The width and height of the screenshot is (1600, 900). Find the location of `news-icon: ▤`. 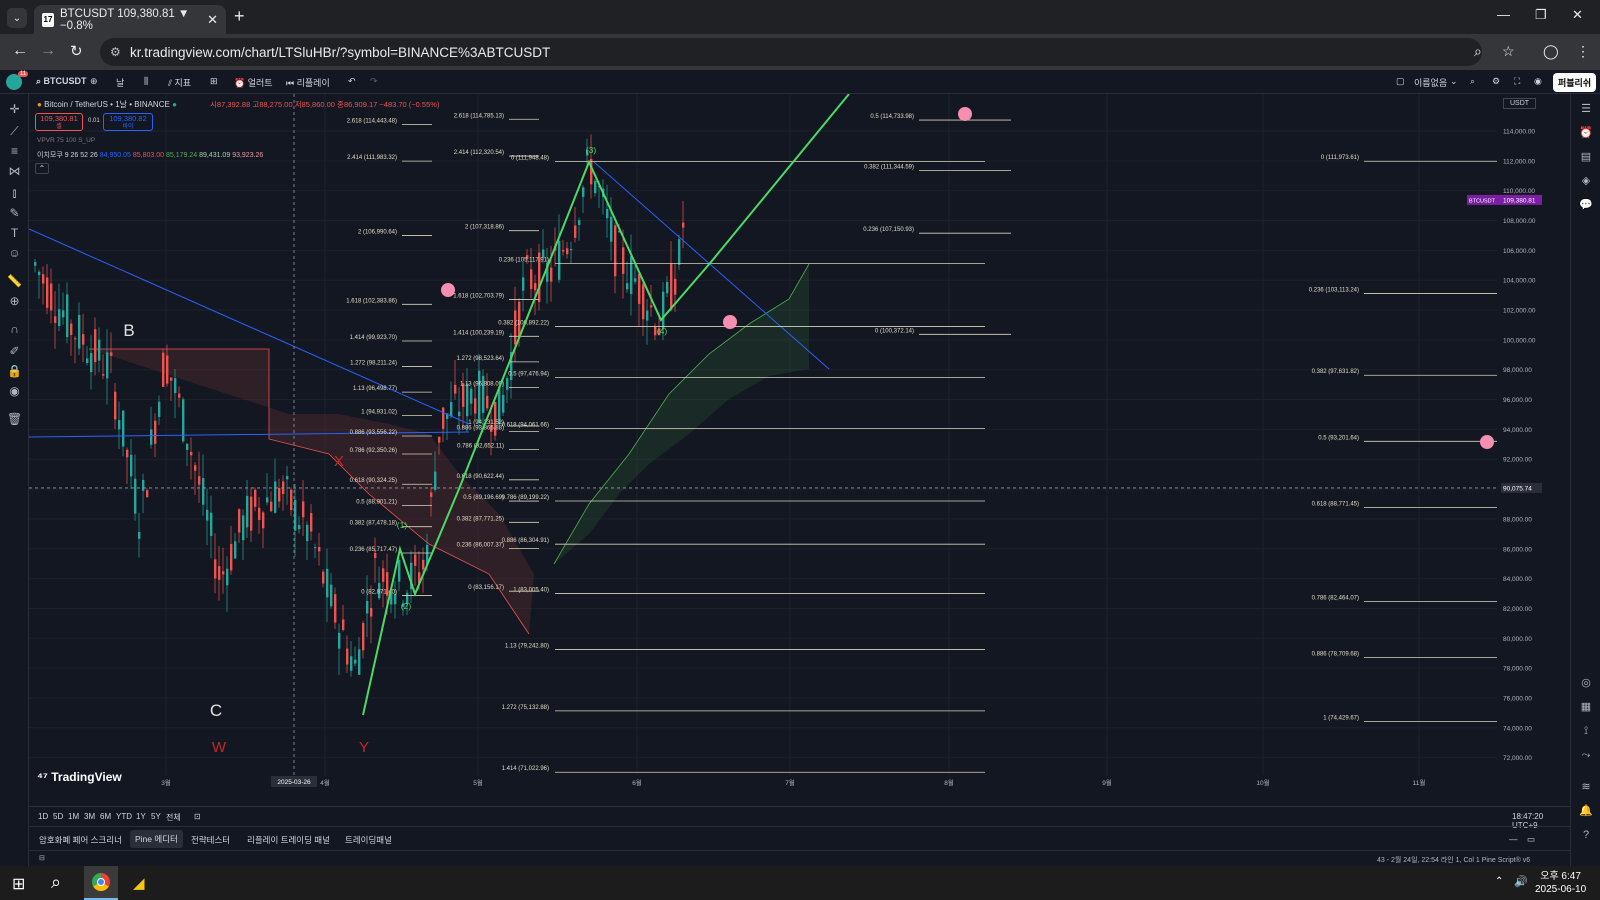

news-icon: ▤ is located at coordinates (1586, 157).